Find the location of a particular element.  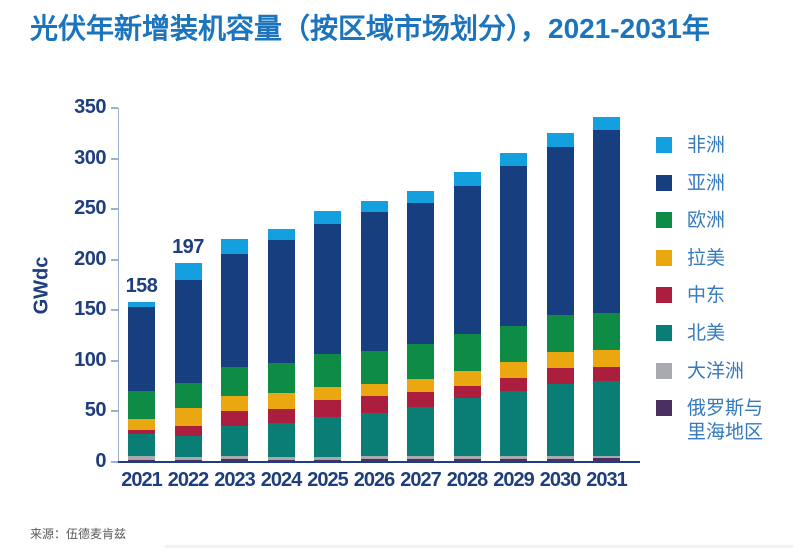

bar-segment-oceania-2026 is located at coordinates (374, 457).